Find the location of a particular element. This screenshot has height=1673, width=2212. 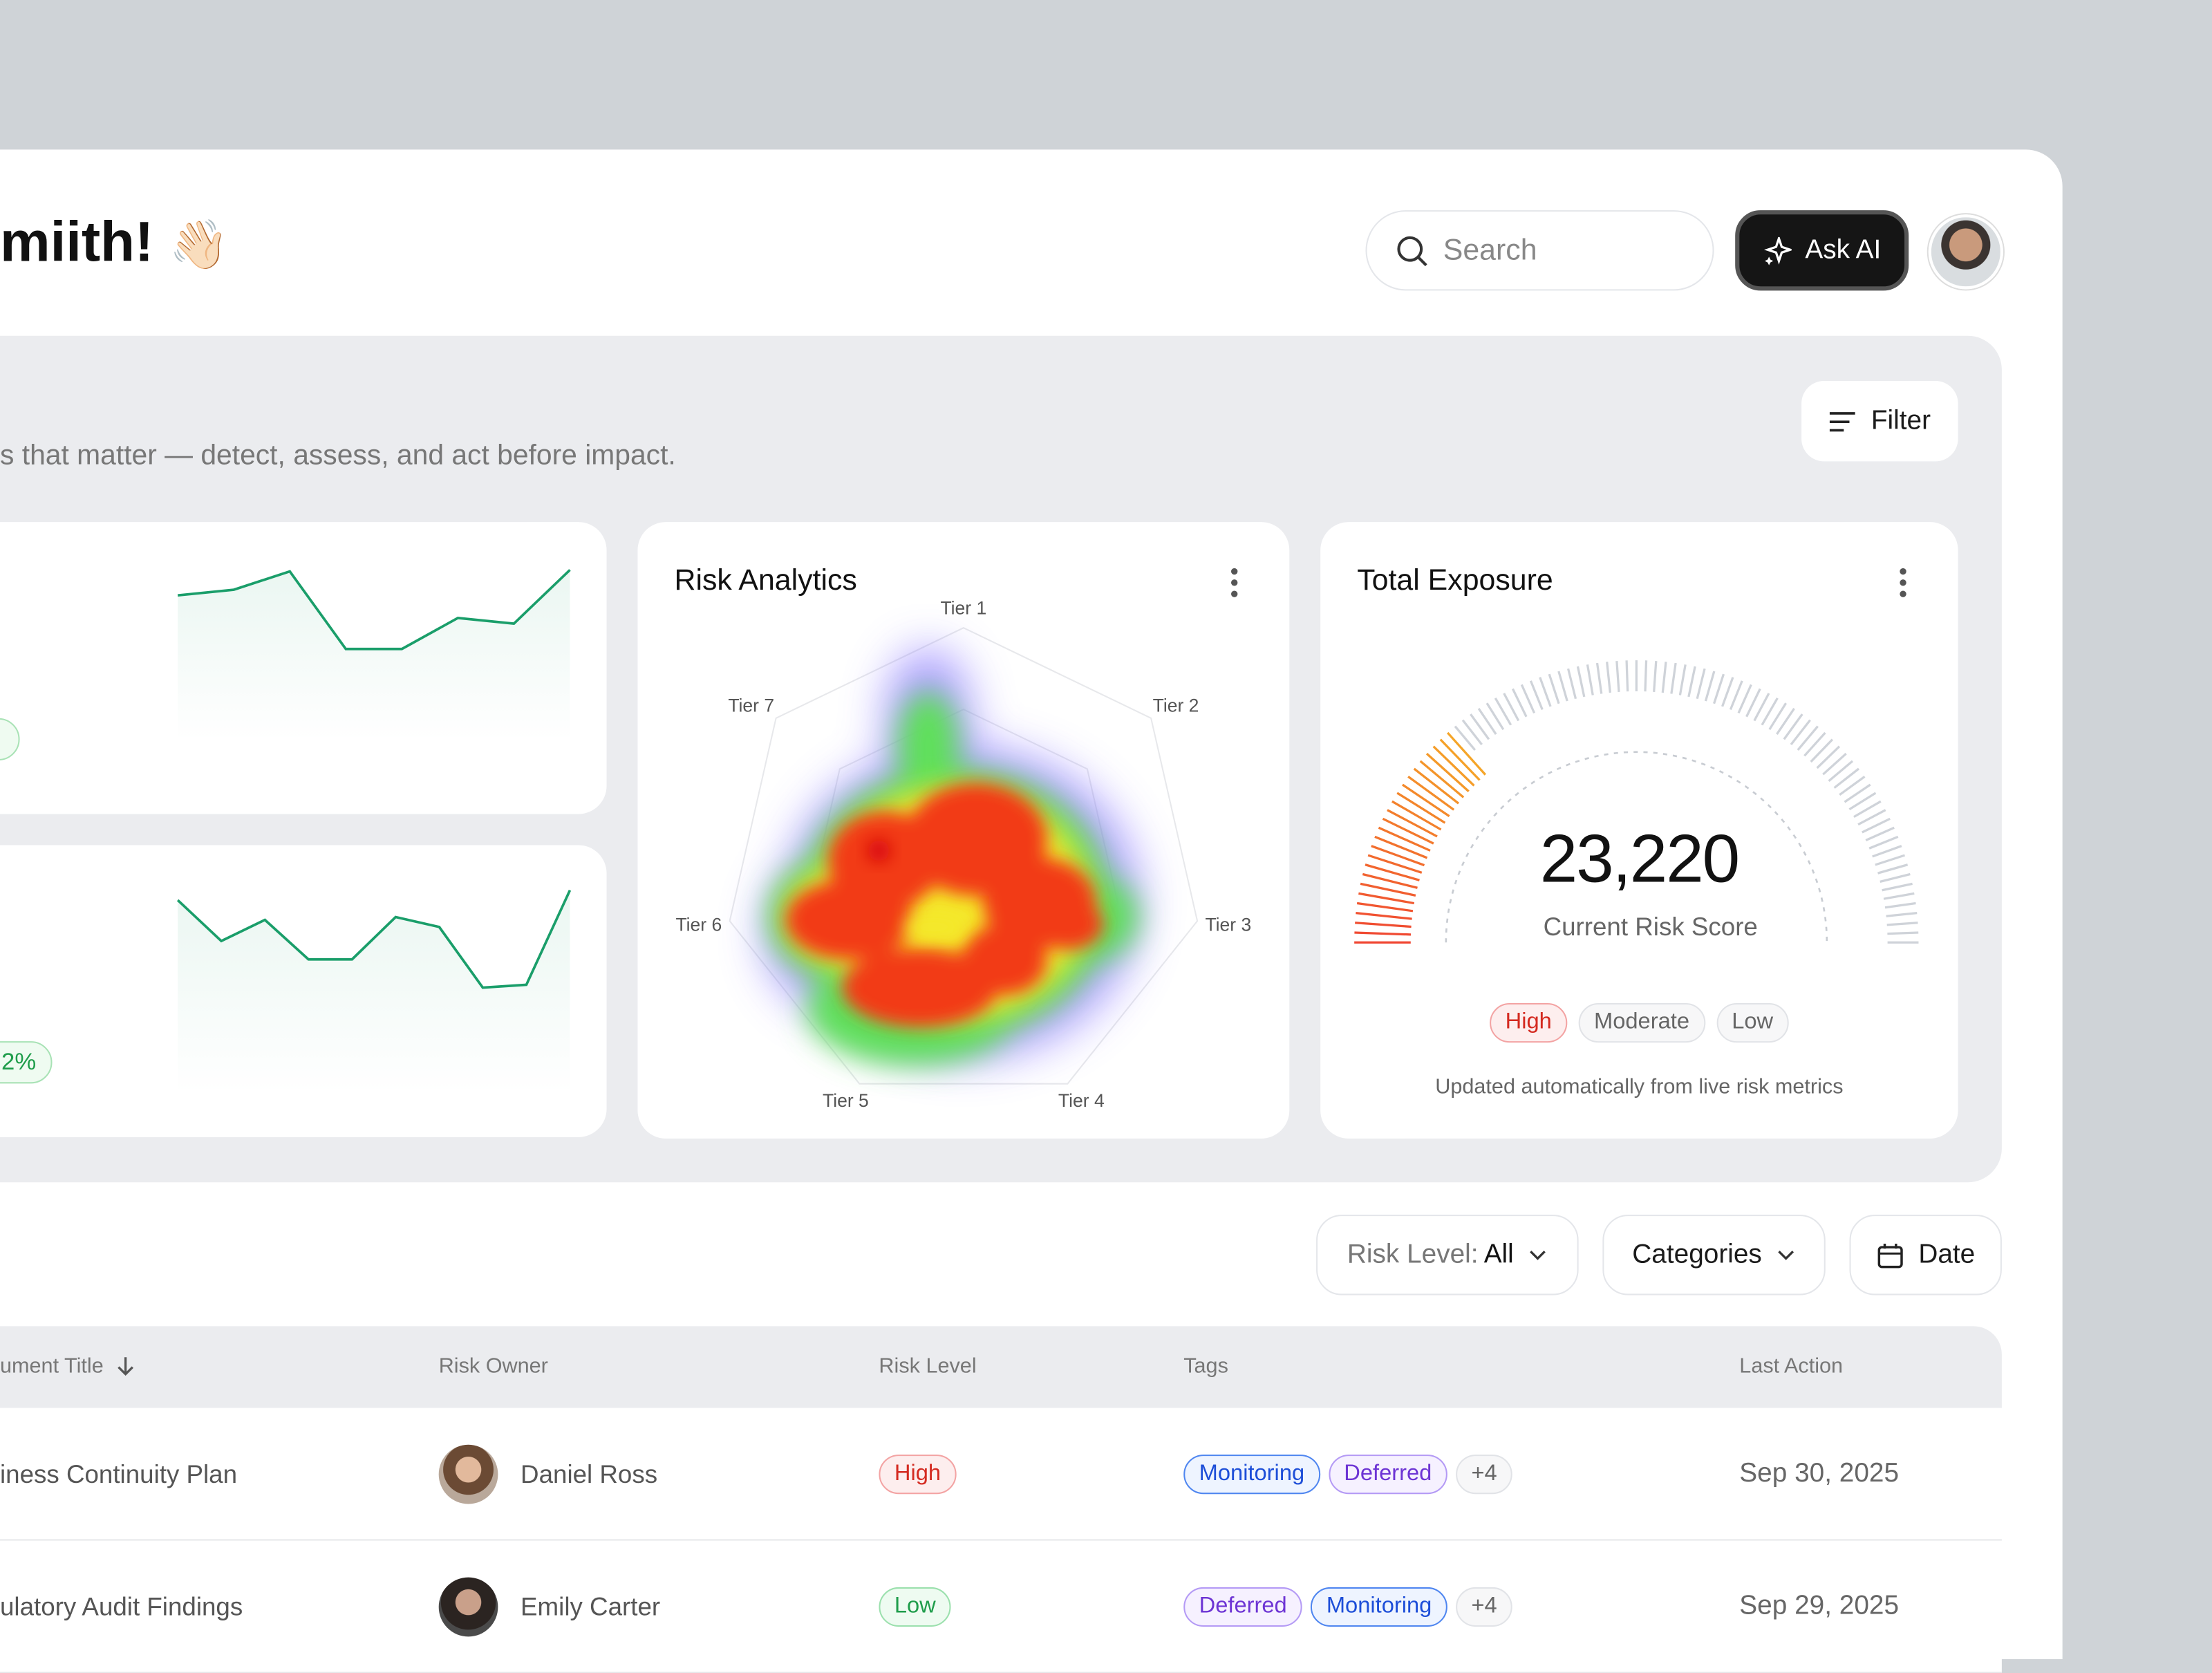

legend-badge: Low is located at coordinates (1752, 1023).